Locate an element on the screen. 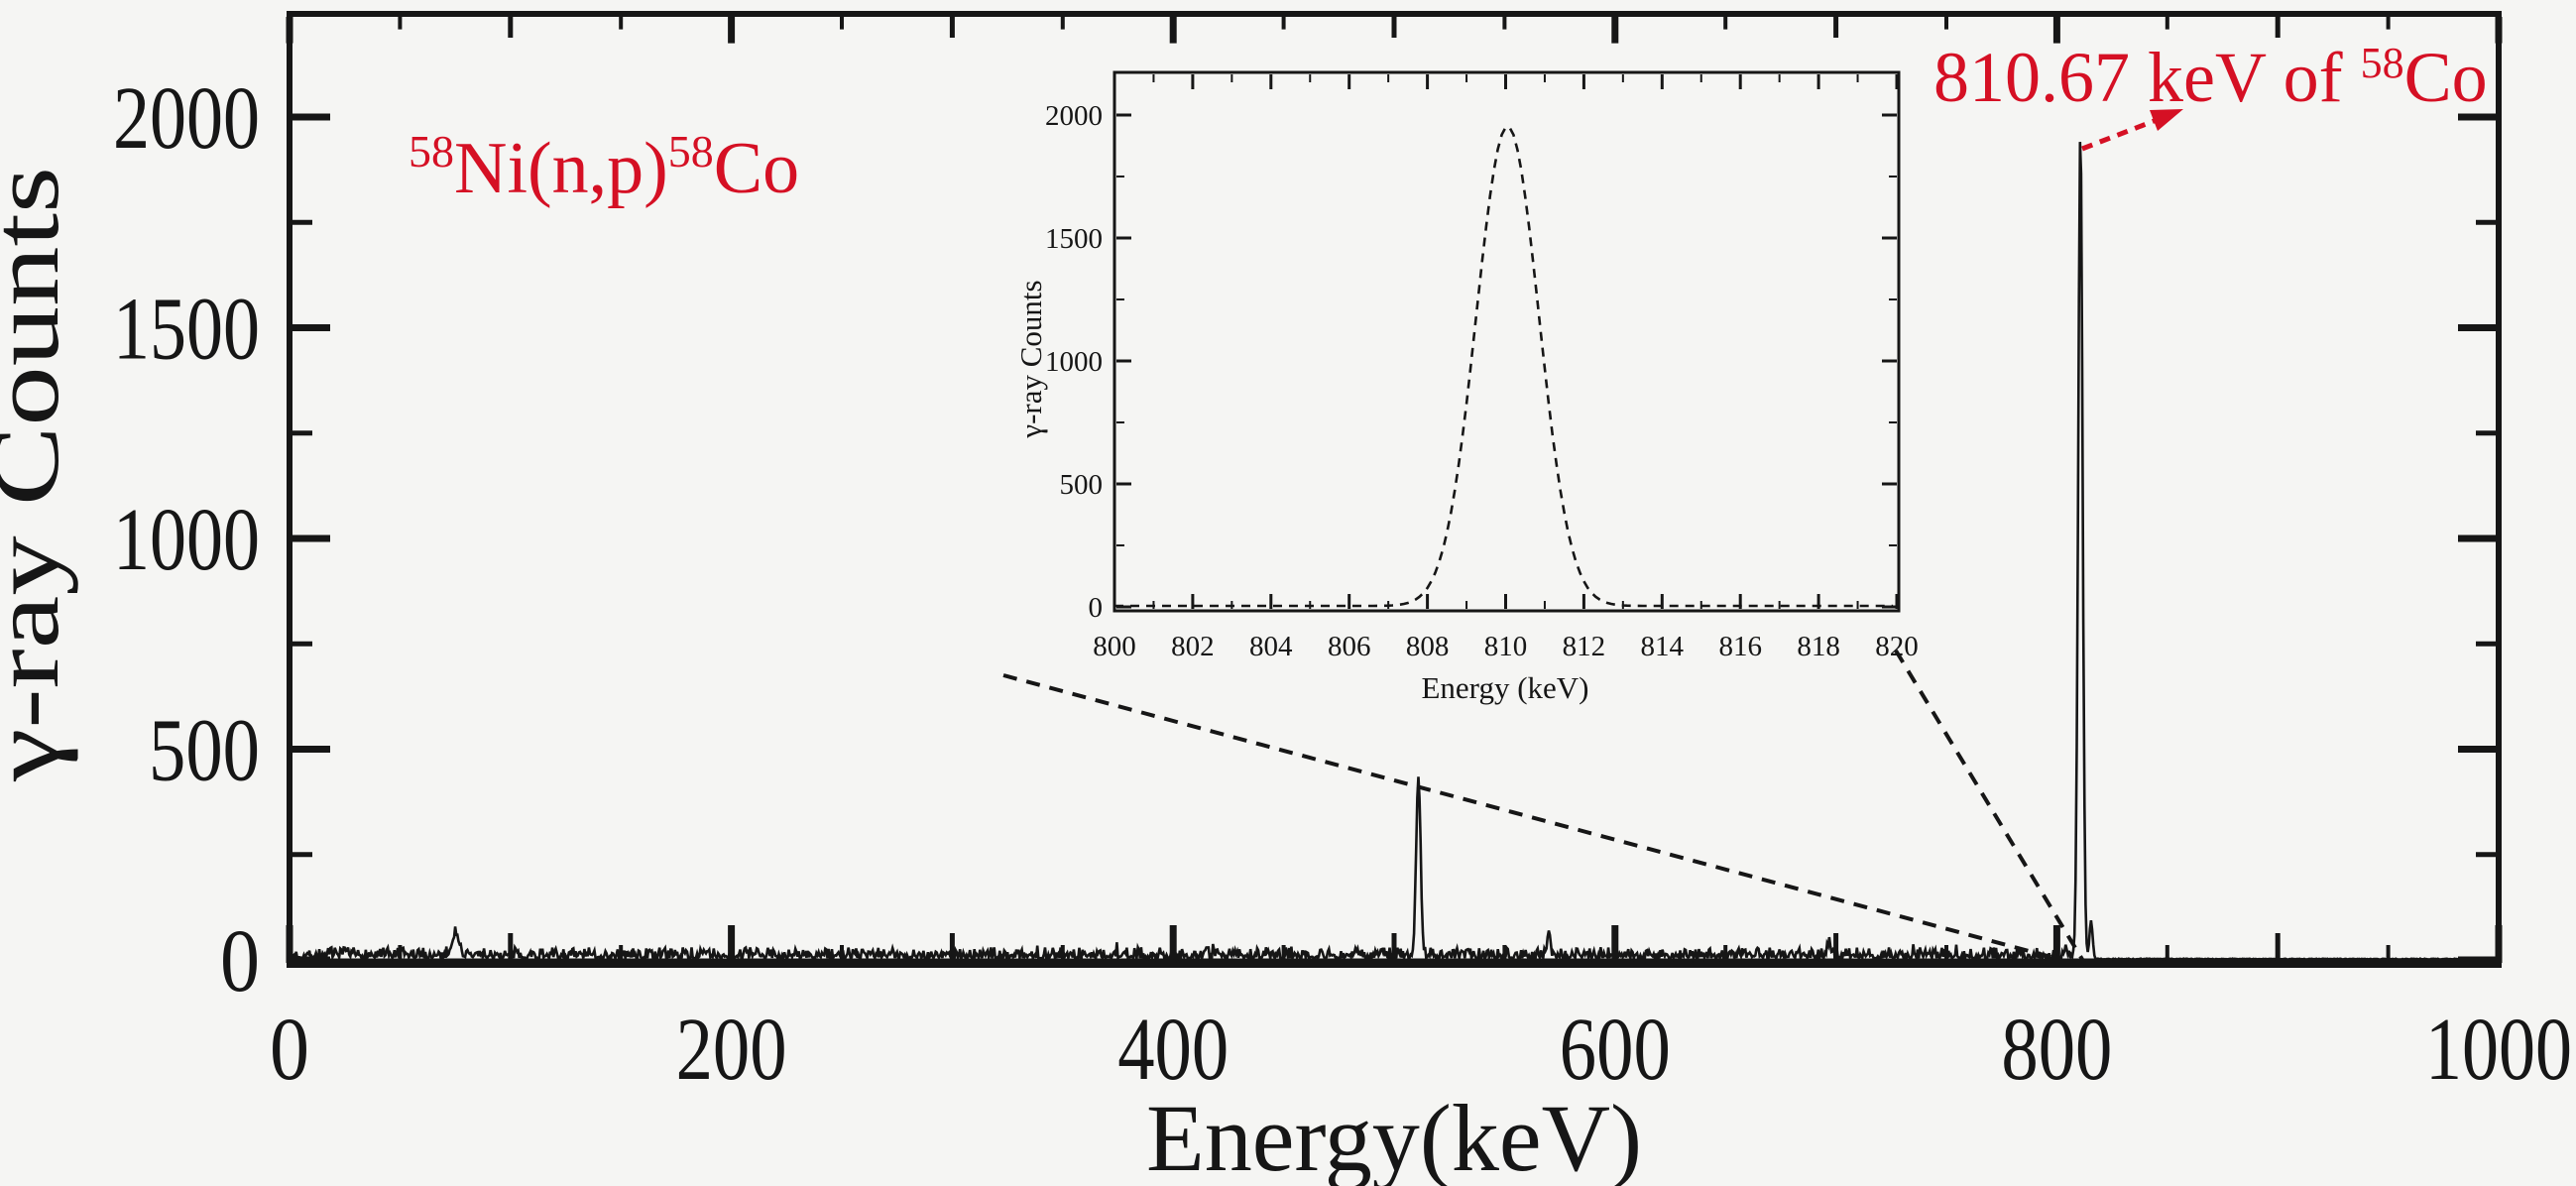  inset-x-tick-label: 814 is located at coordinates (1663, 646).